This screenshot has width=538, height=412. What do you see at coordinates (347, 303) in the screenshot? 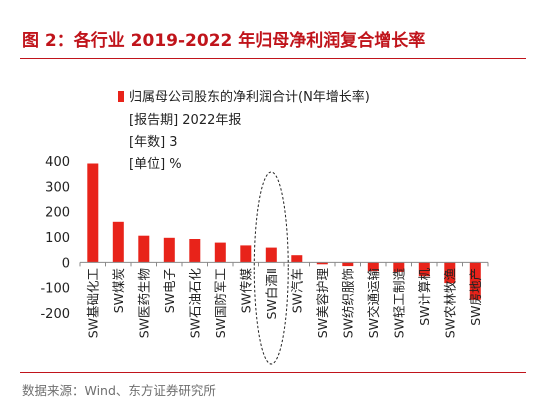
I see `category-label: SW纺织服饰` at bounding box center [347, 303].